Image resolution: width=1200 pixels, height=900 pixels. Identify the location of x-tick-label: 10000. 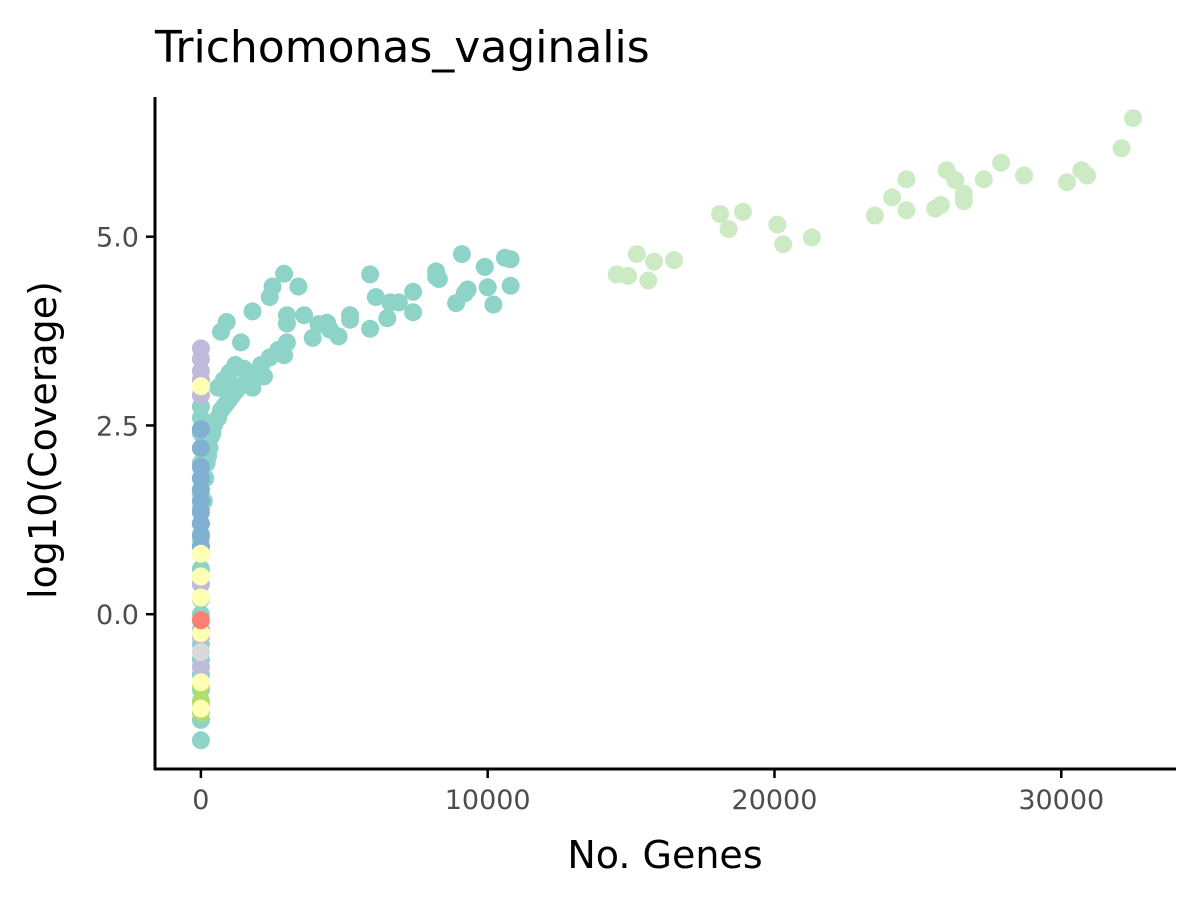
(488, 800).